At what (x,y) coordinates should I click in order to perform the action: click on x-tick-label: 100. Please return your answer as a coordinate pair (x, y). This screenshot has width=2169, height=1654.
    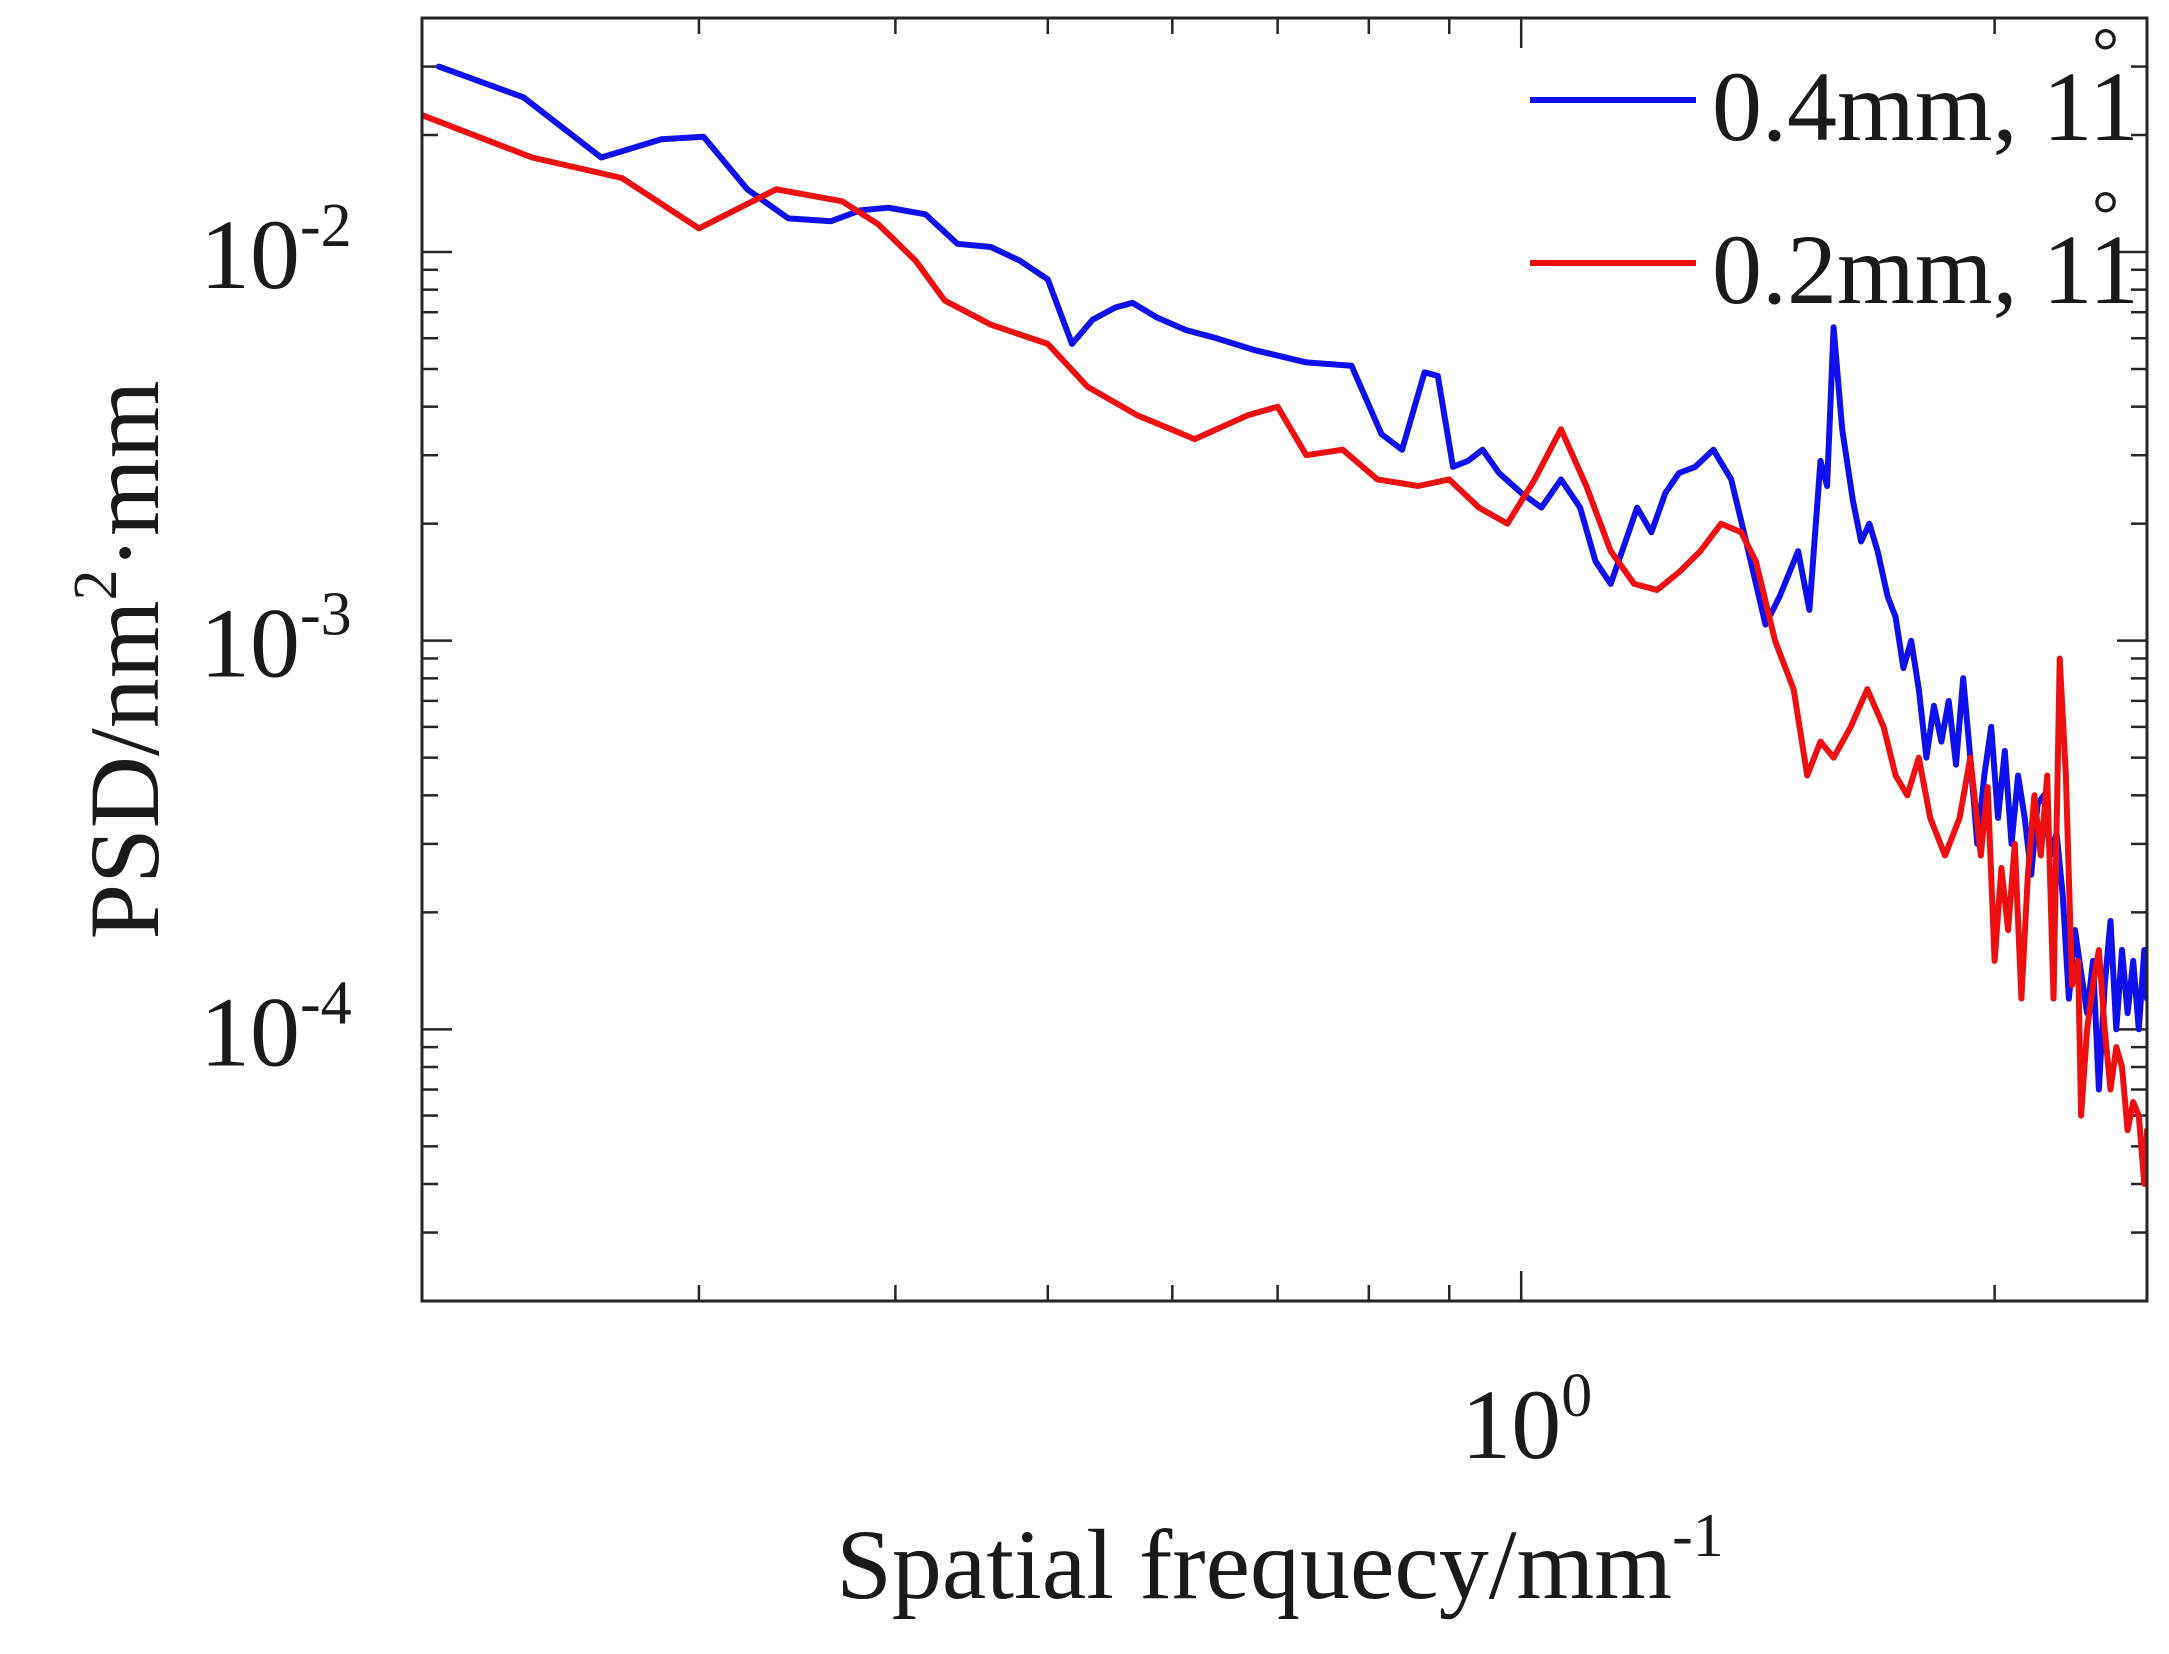
    Looking at the image, I should click on (1526, 1421).